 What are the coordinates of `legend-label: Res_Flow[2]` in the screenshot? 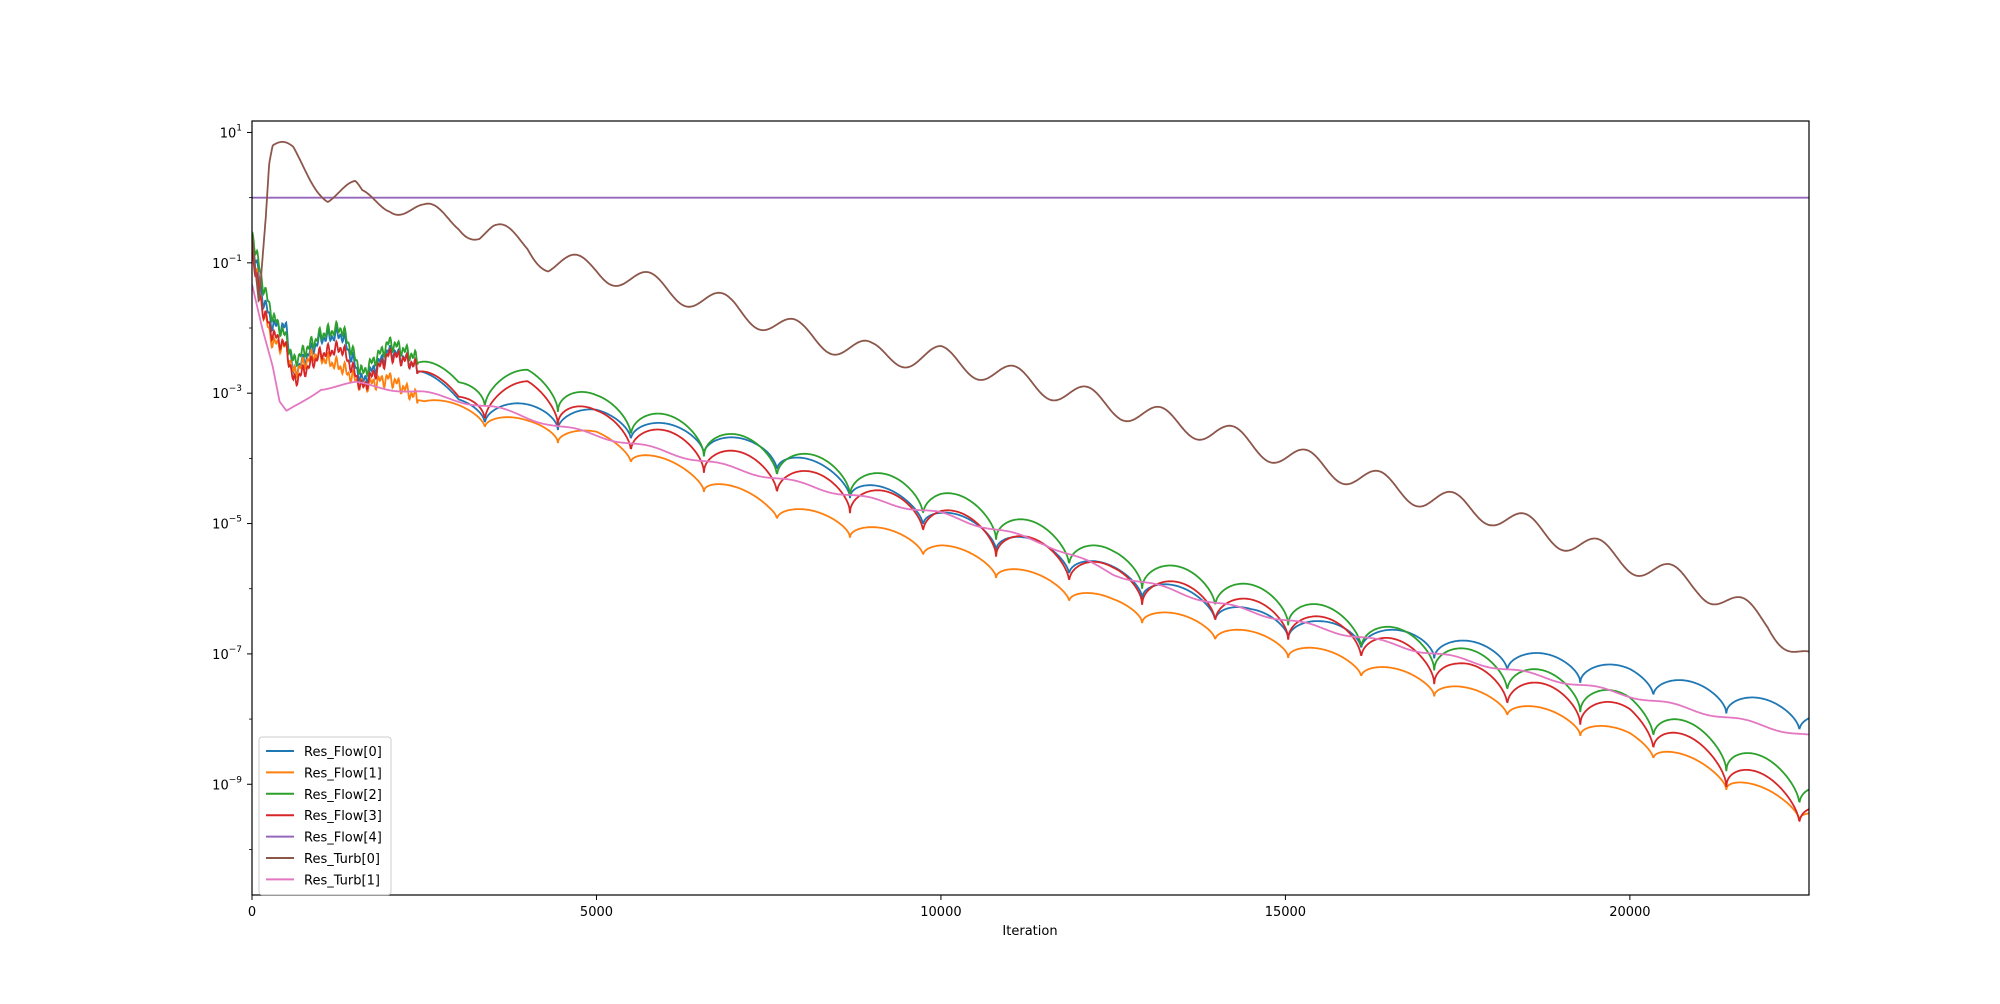 It's located at (343, 795).